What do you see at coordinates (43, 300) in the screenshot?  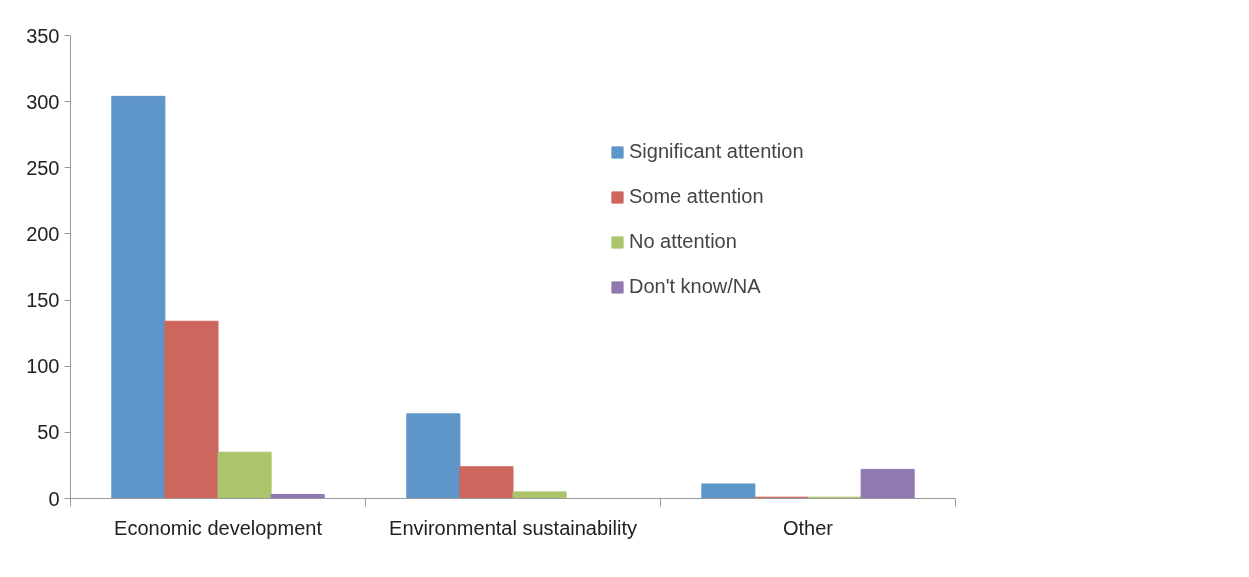 I see `y-tick-label: 150` at bounding box center [43, 300].